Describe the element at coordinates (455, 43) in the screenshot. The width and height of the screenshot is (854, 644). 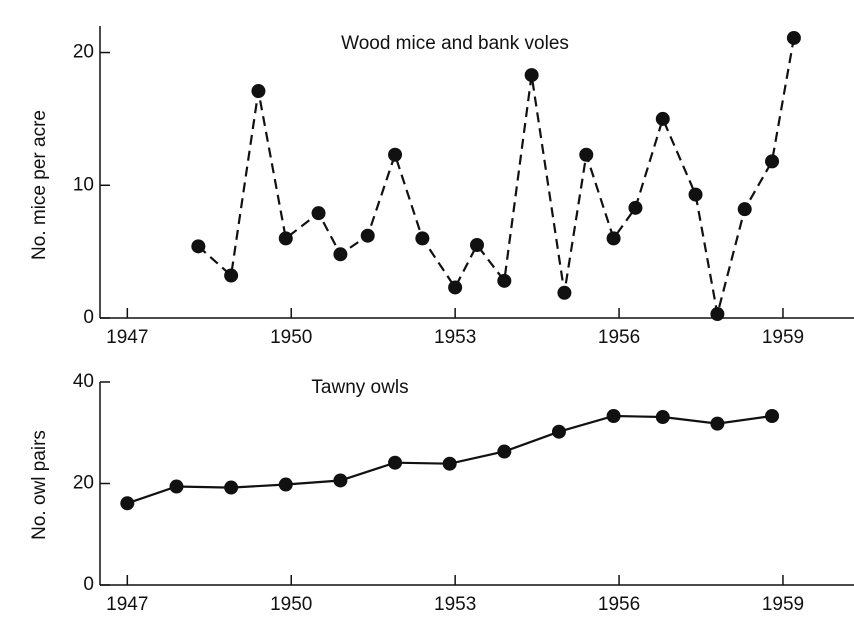
I see `chart-title: Wood mice and bank voles` at that location.